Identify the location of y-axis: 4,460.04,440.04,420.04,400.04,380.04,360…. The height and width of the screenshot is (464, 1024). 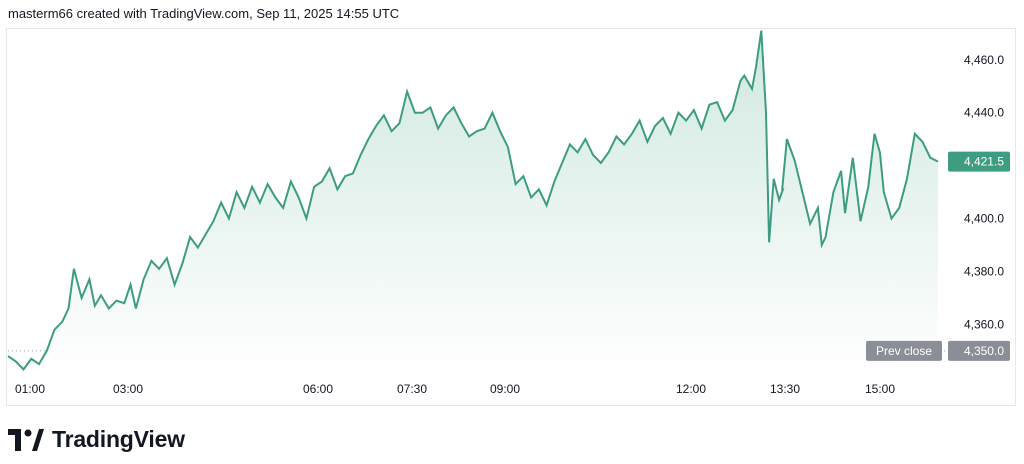
(984, 192).